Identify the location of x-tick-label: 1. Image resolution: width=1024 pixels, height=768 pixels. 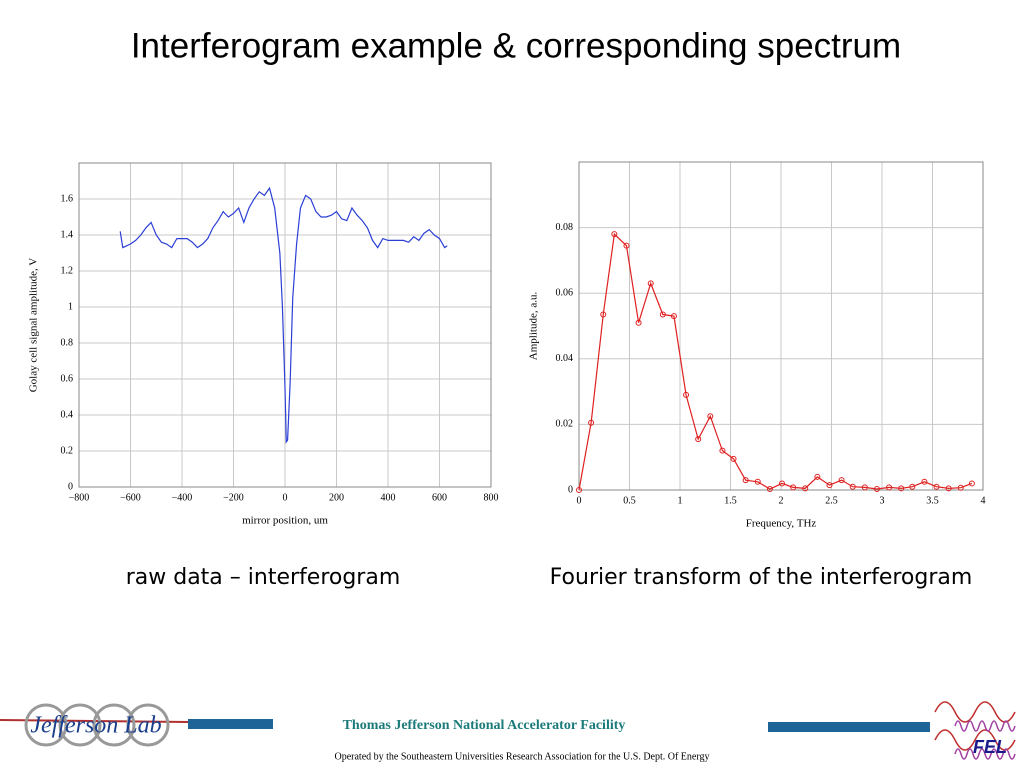
(680, 500).